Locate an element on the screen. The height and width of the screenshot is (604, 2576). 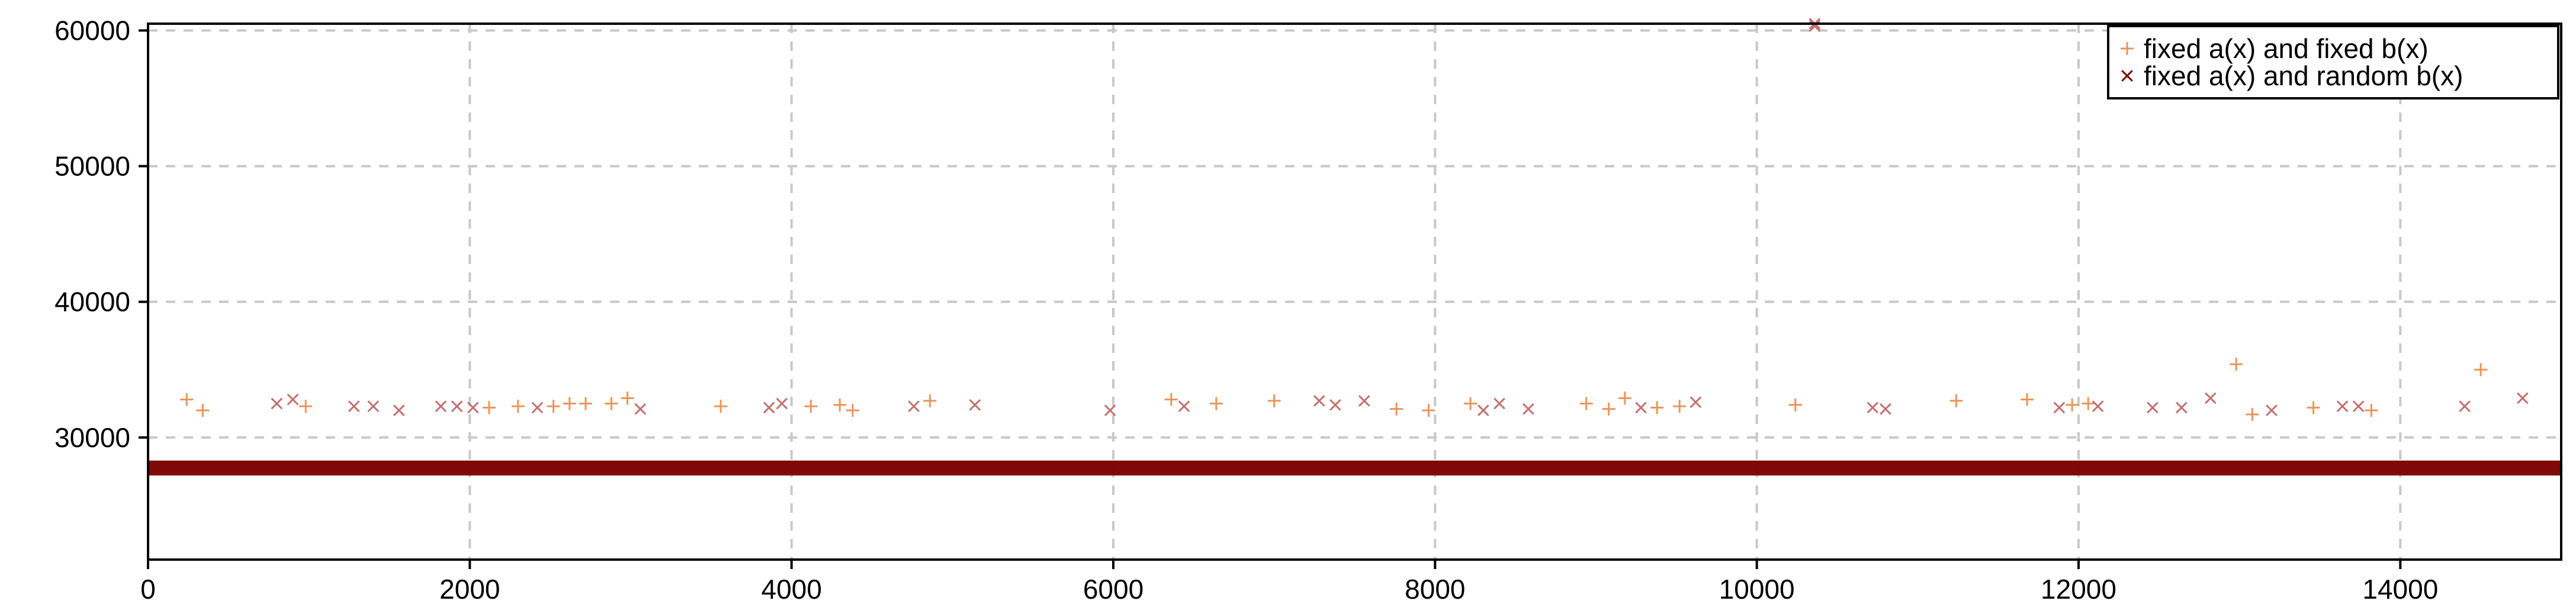
y-tick-label: 30000 is located at coordinates (92, 437).